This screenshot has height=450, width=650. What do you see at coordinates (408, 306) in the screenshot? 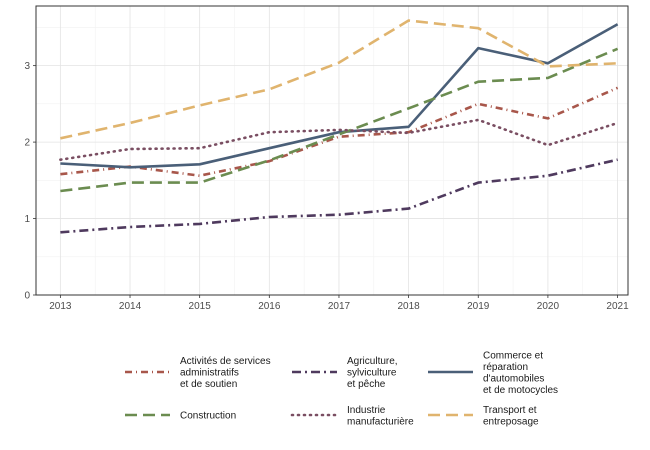
I see `x-tick-label: 2018` at bounding box center [408, 306].